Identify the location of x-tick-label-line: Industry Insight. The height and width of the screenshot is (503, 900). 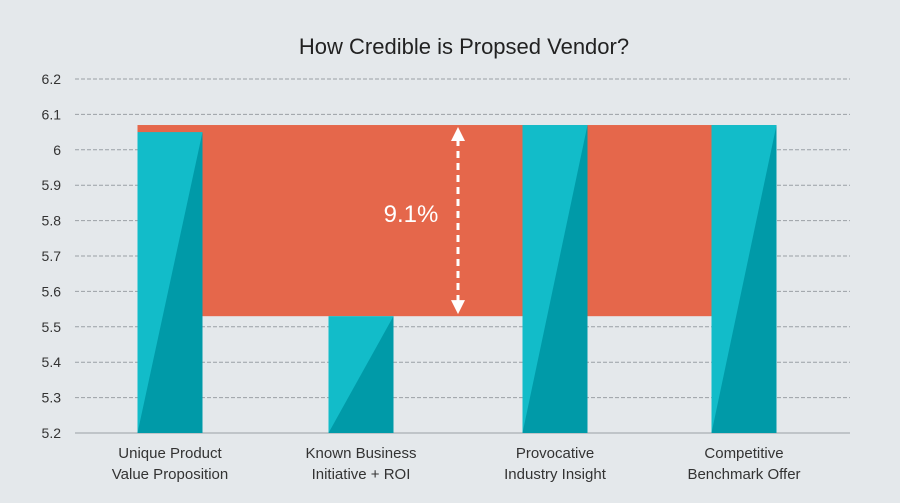
(555, 474).